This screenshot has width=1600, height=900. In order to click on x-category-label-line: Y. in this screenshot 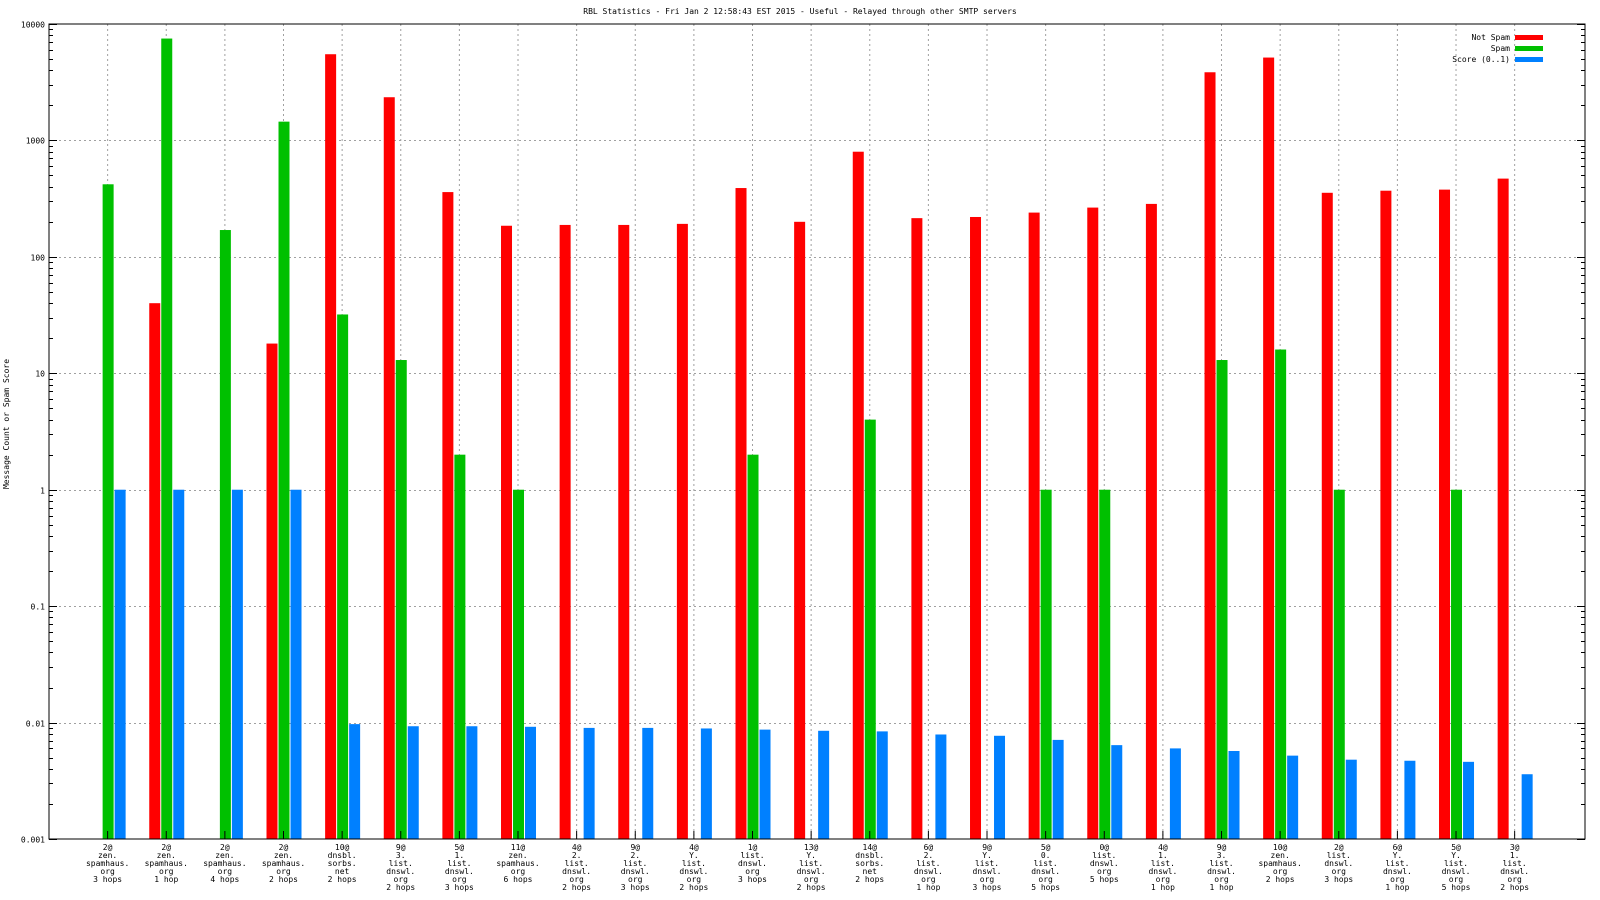, I will do `click(1456, 855)`.